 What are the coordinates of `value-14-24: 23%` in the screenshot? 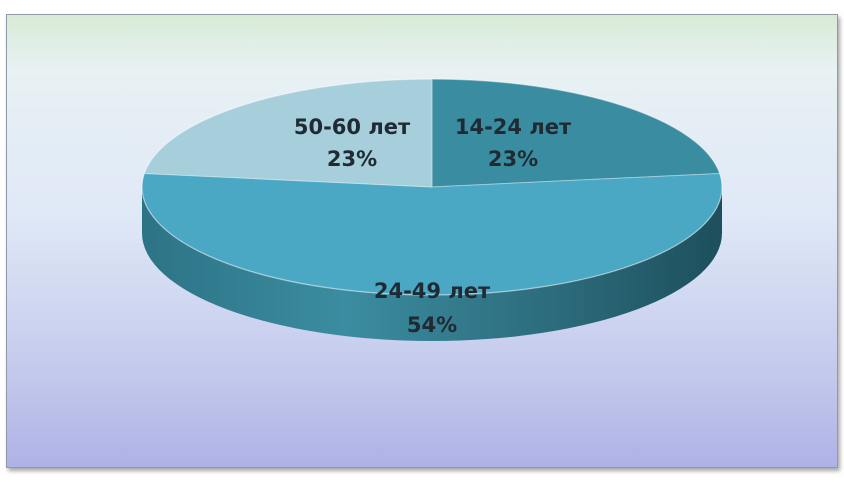 It's located at (513, 159).